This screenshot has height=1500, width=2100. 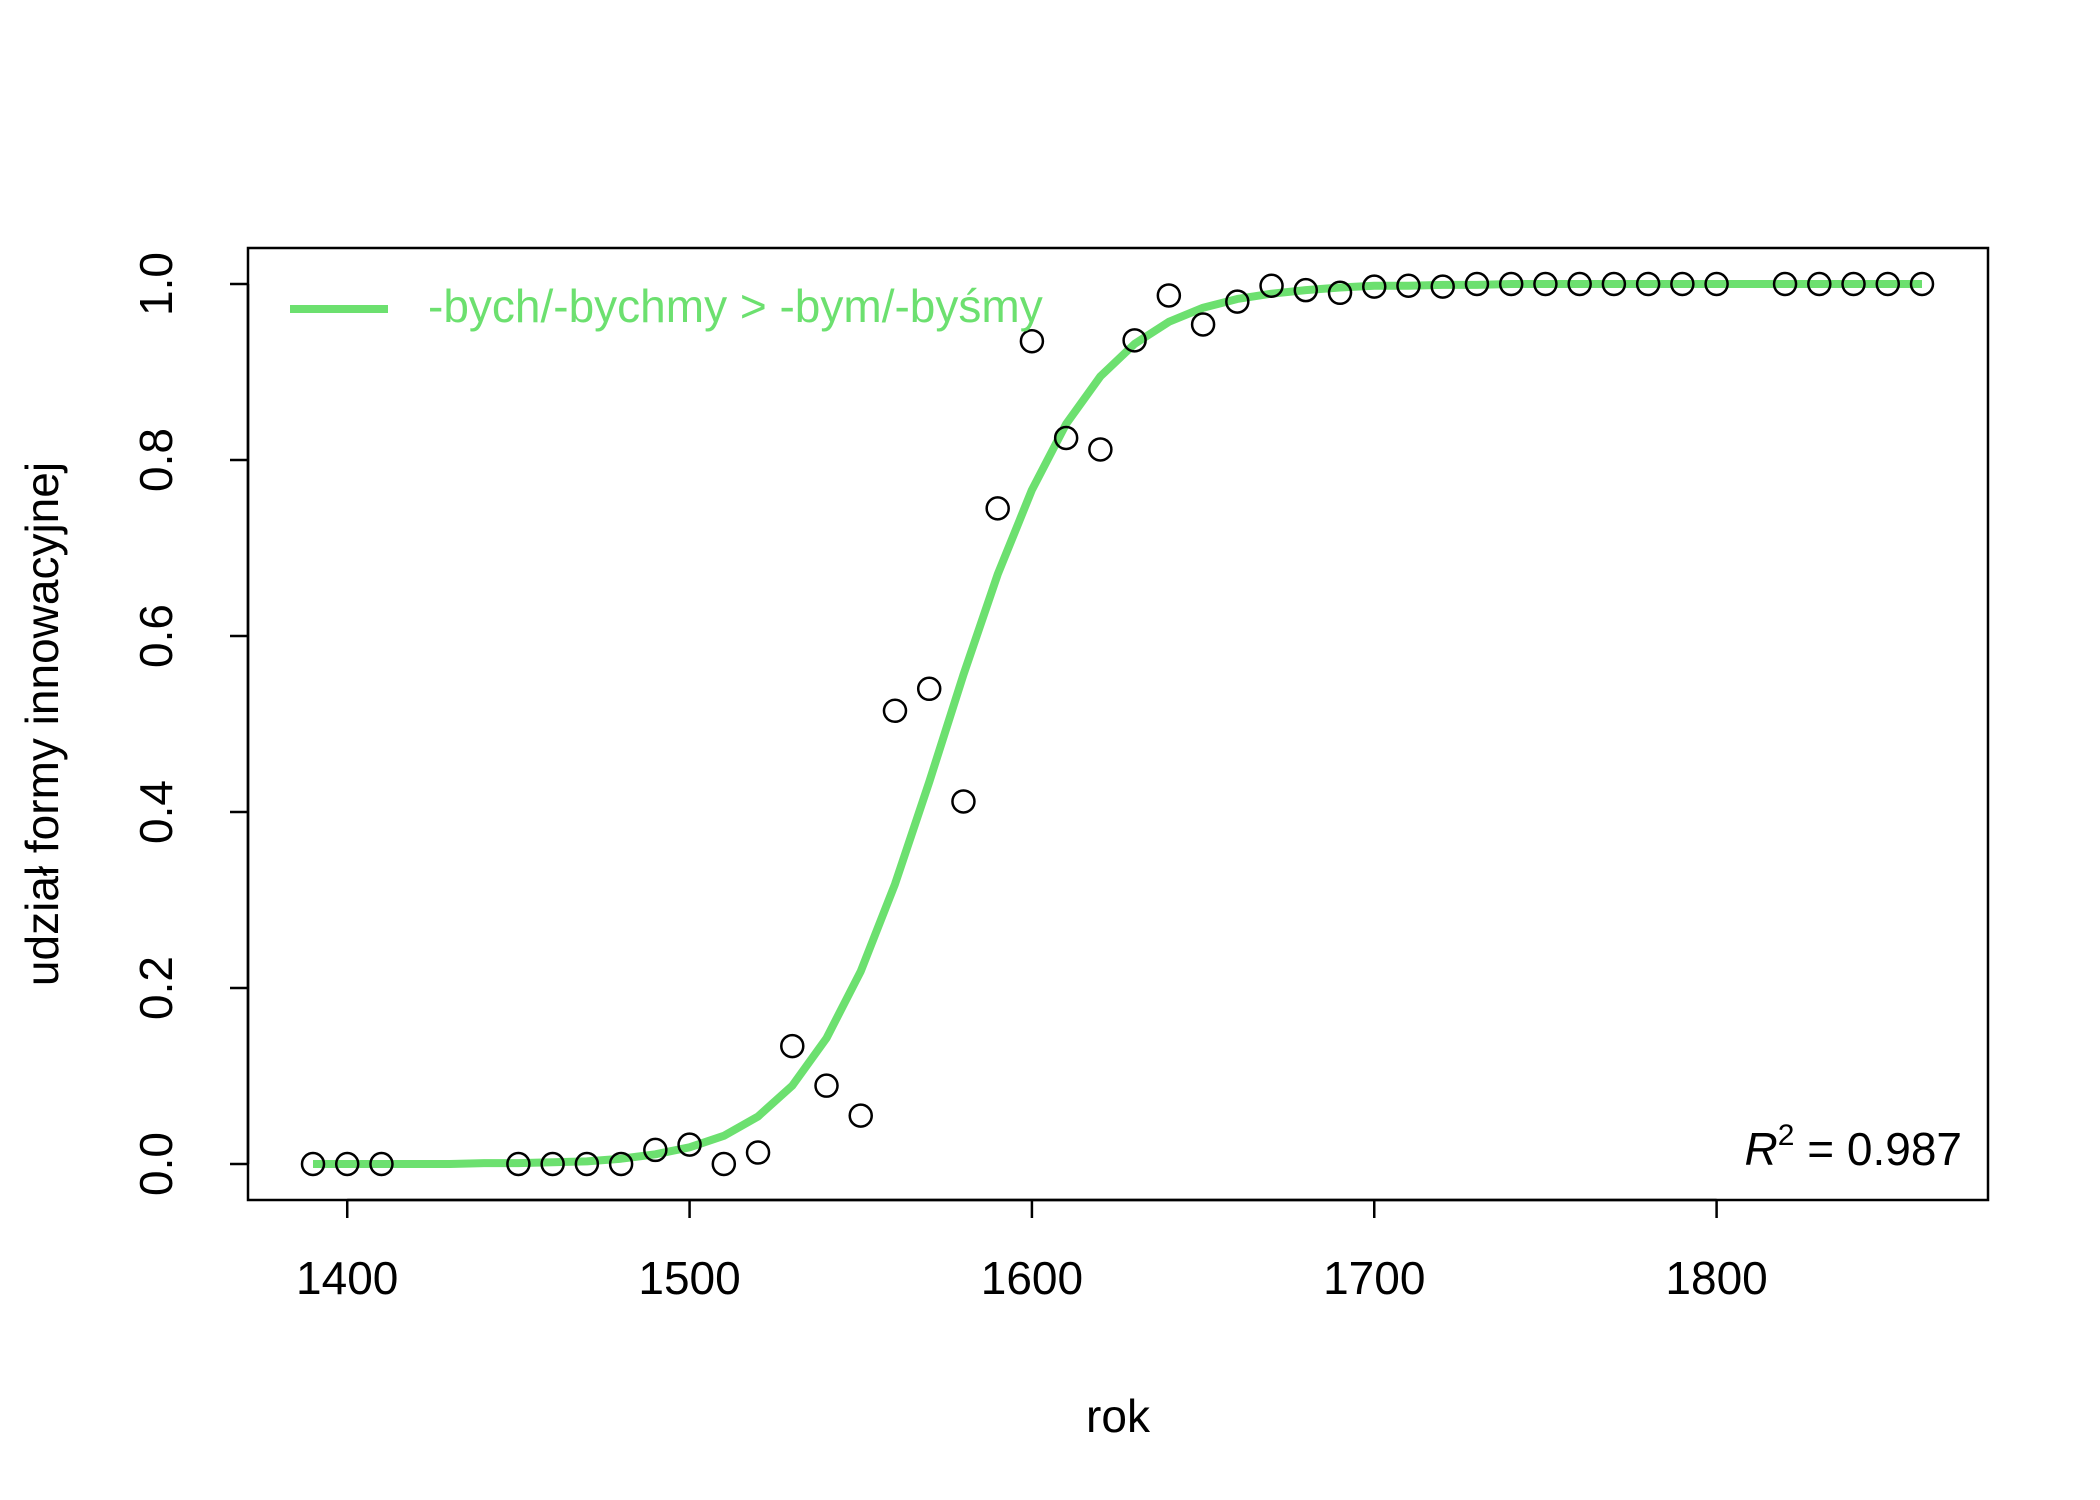 What do you see at coordinates (1716, 1278) in the screenshot?
I see `x-tick-label: 1800` at bounding box center [1716, 1278].